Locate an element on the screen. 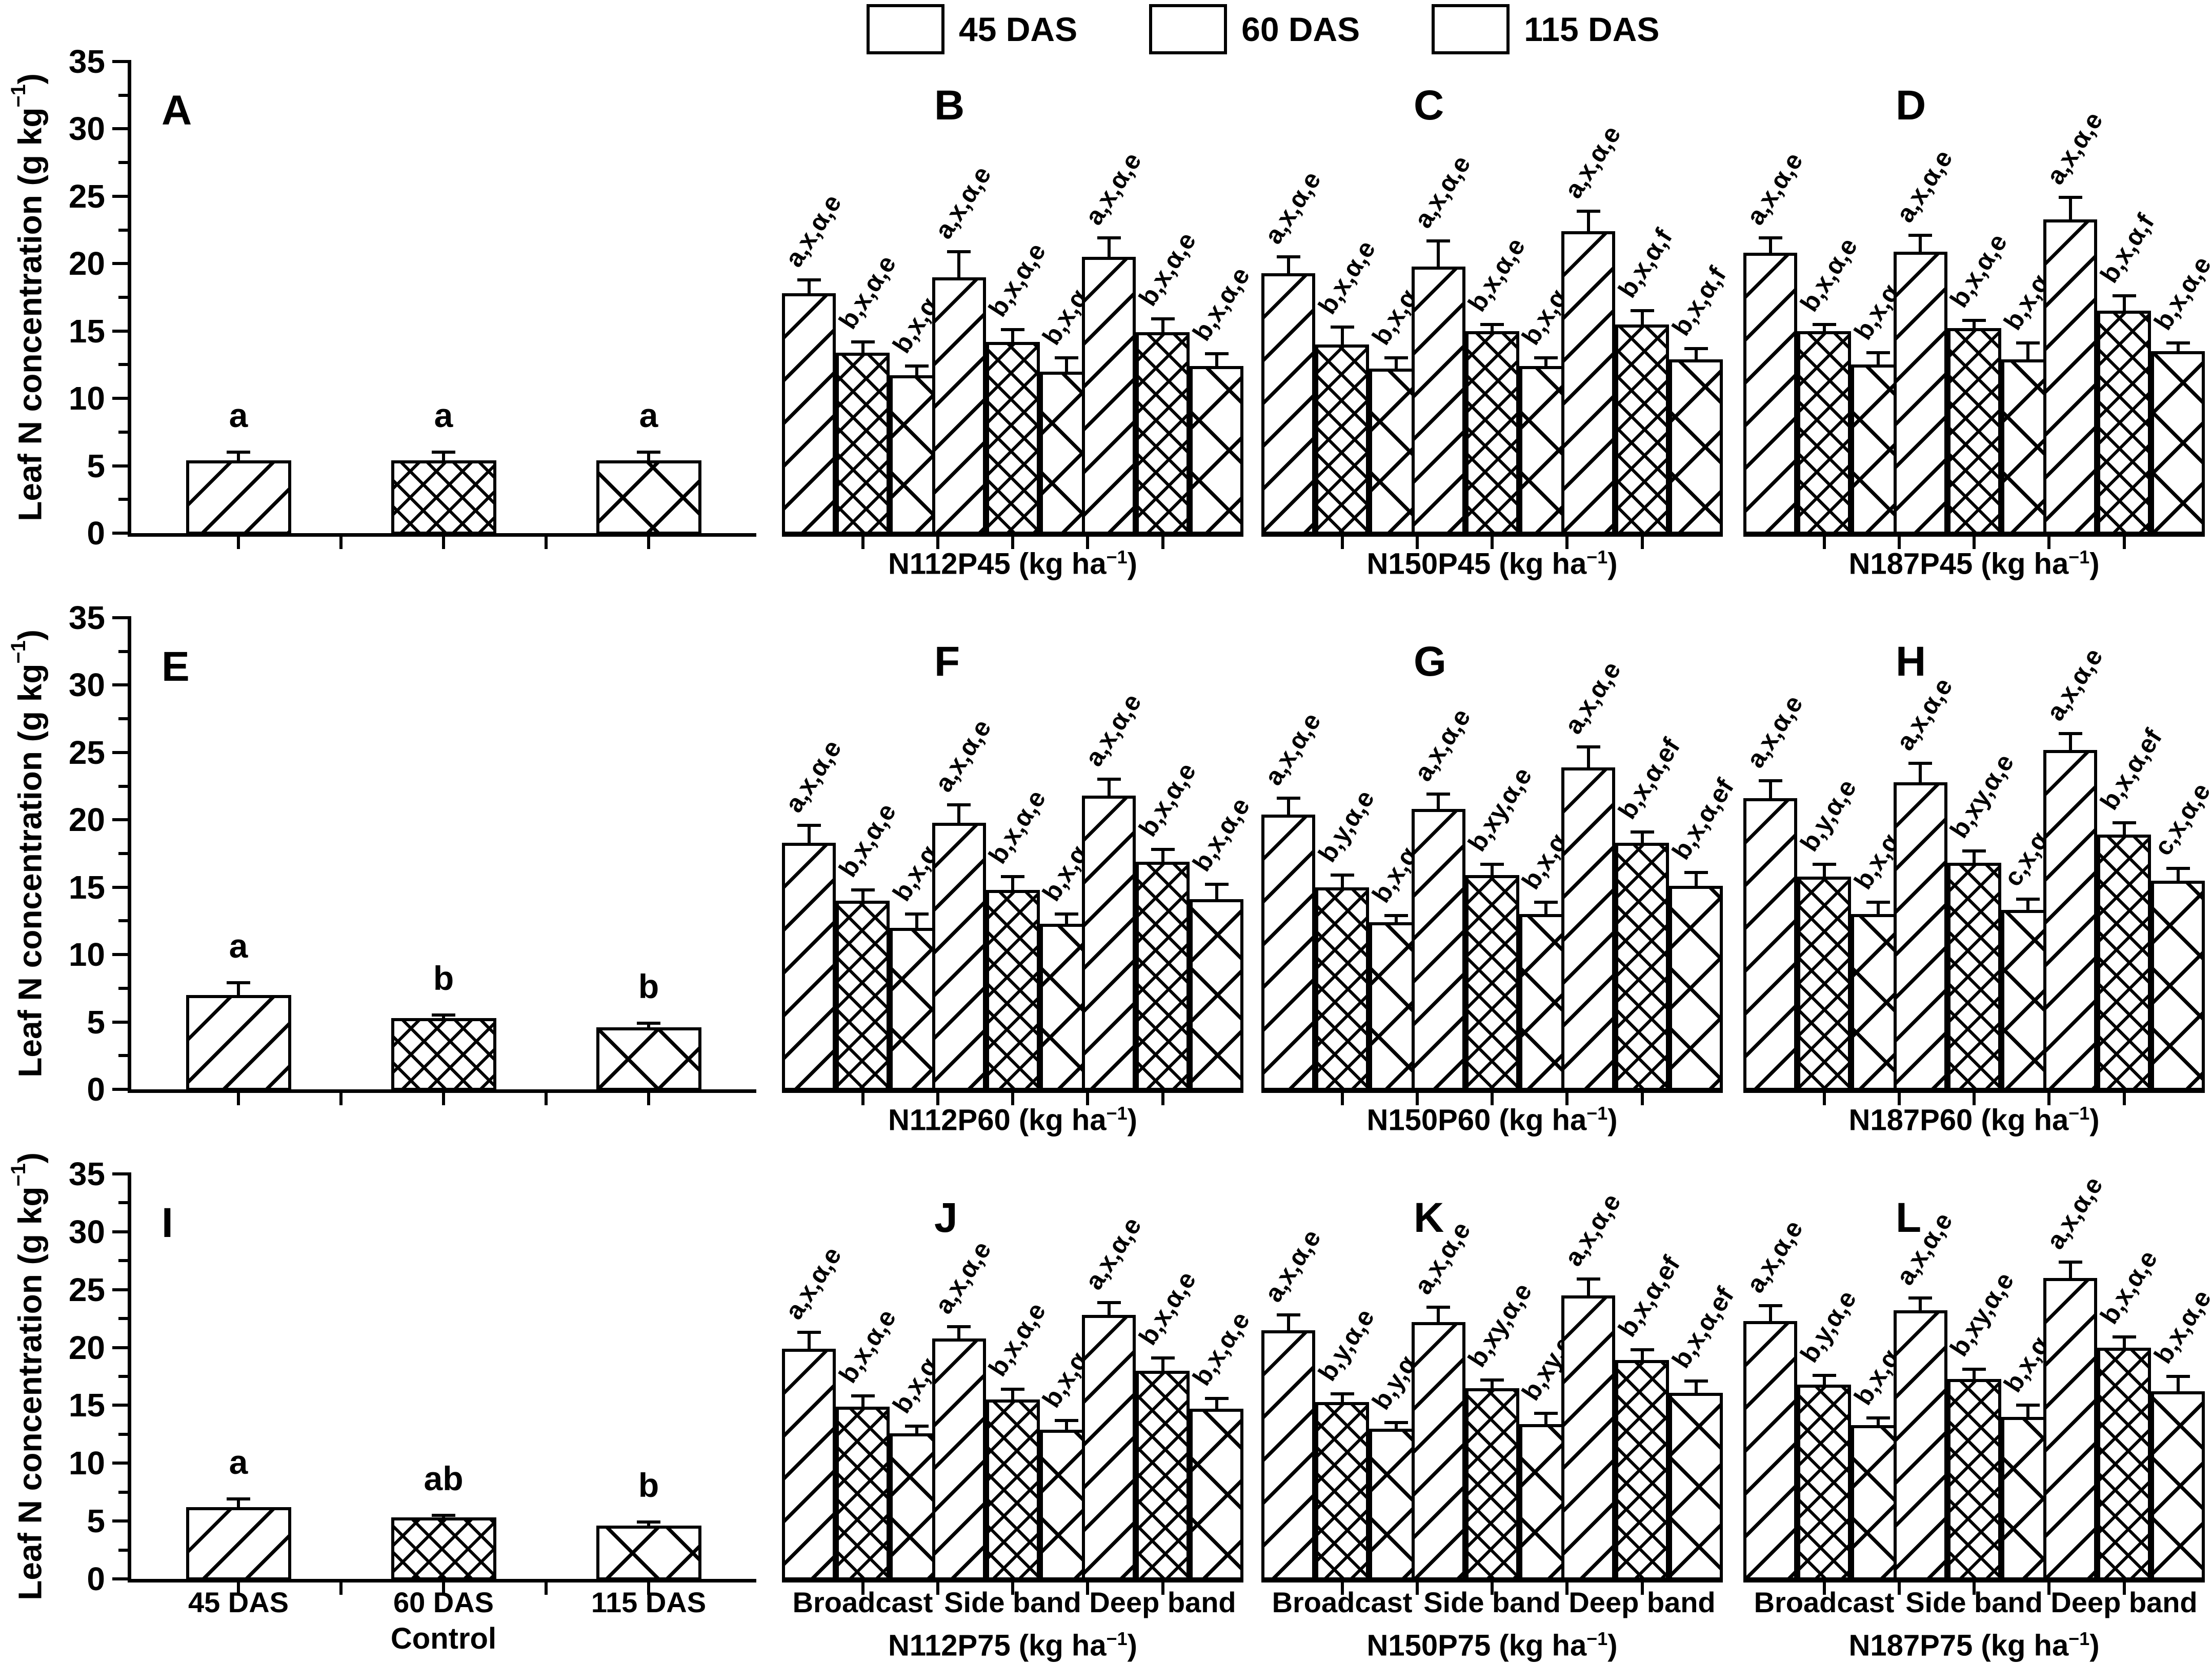  significance-letter: a is located at coordinates (443, 415).